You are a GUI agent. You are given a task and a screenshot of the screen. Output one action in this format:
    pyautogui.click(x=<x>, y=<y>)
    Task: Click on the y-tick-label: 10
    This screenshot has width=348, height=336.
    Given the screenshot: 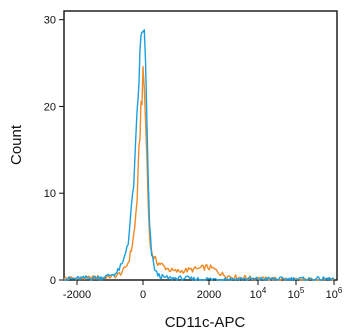 What is the action you would take?
    pyautogui.click(x=50, y=194)
    